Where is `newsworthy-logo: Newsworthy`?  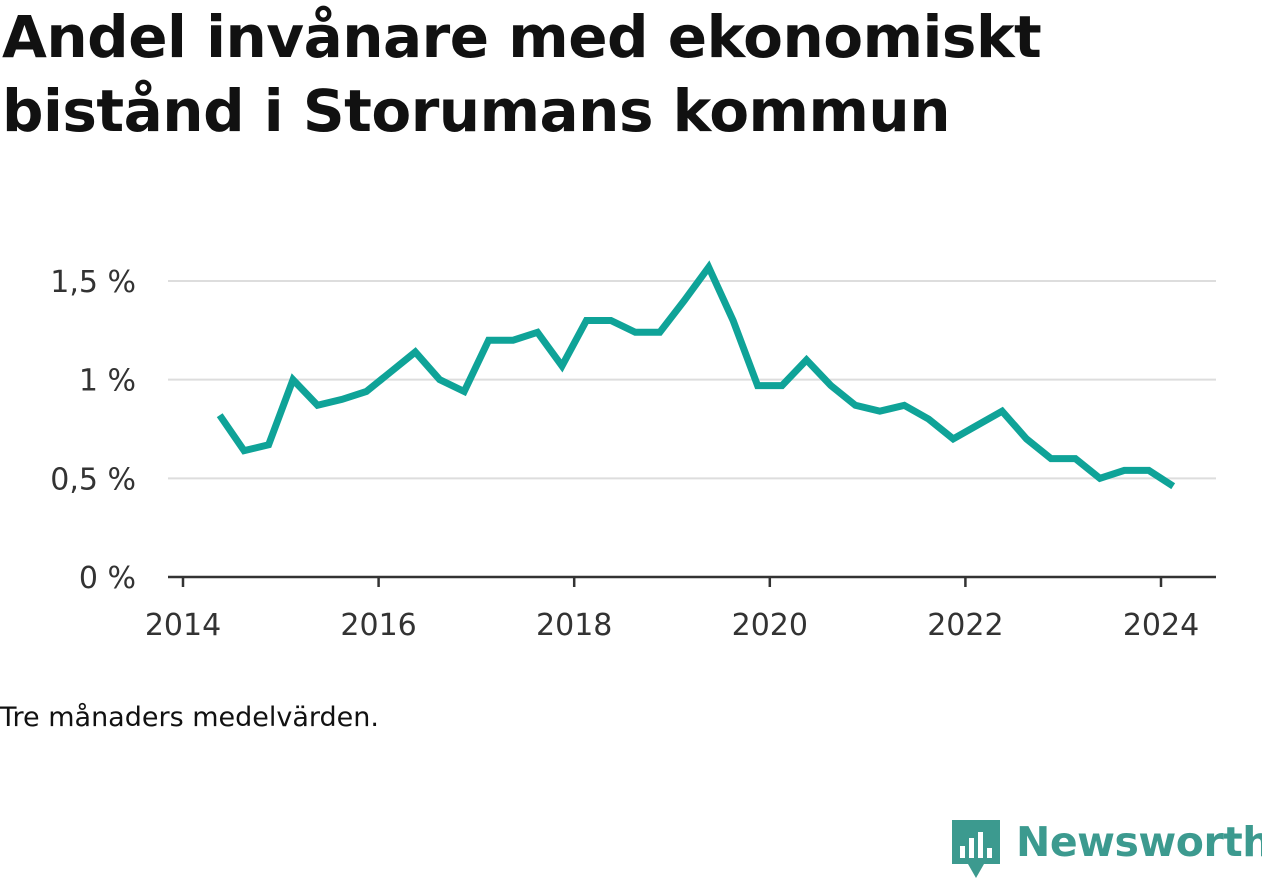
newsworthy-logo: Newsworthy is located at coordinates (1106, 850).